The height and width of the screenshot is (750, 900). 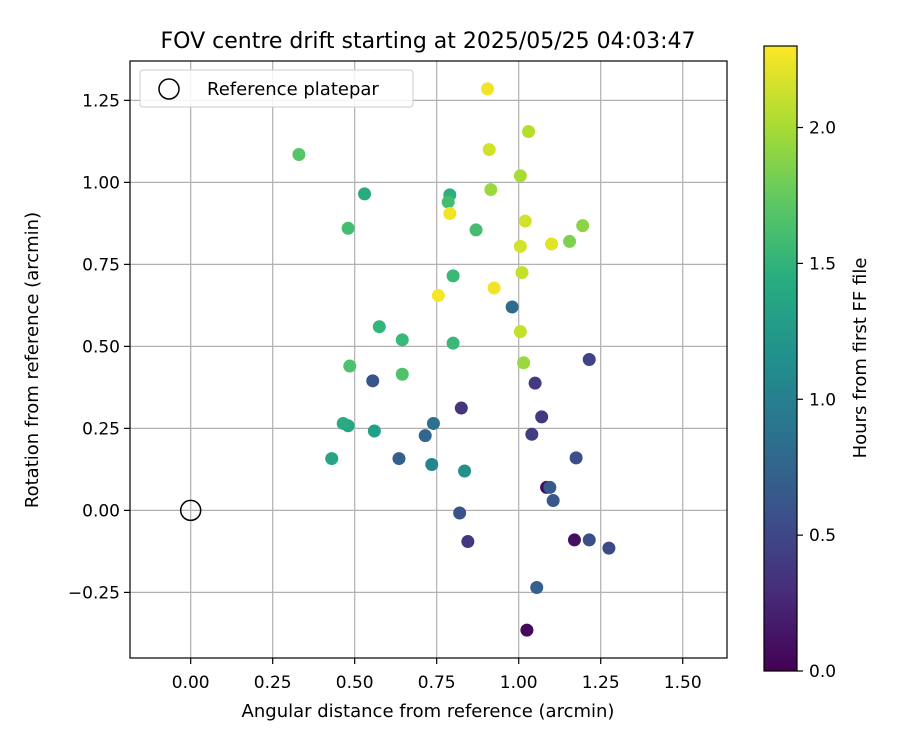 What do you see at coordinates (780, 358) in the screenshot?
I see `colorbar-gradient` at bounding box center [780, 358].